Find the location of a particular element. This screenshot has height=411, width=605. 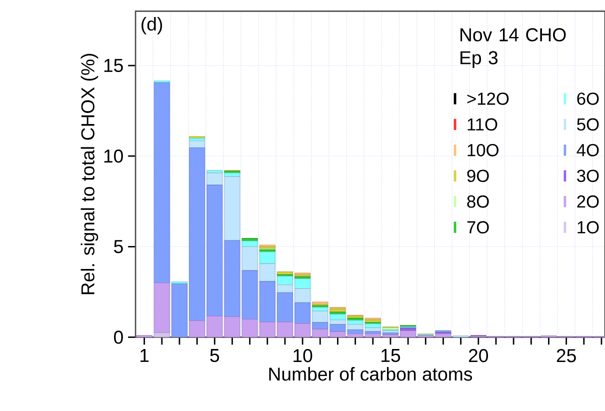

y-tick-label: 0 is located at coordinates (118, 337).